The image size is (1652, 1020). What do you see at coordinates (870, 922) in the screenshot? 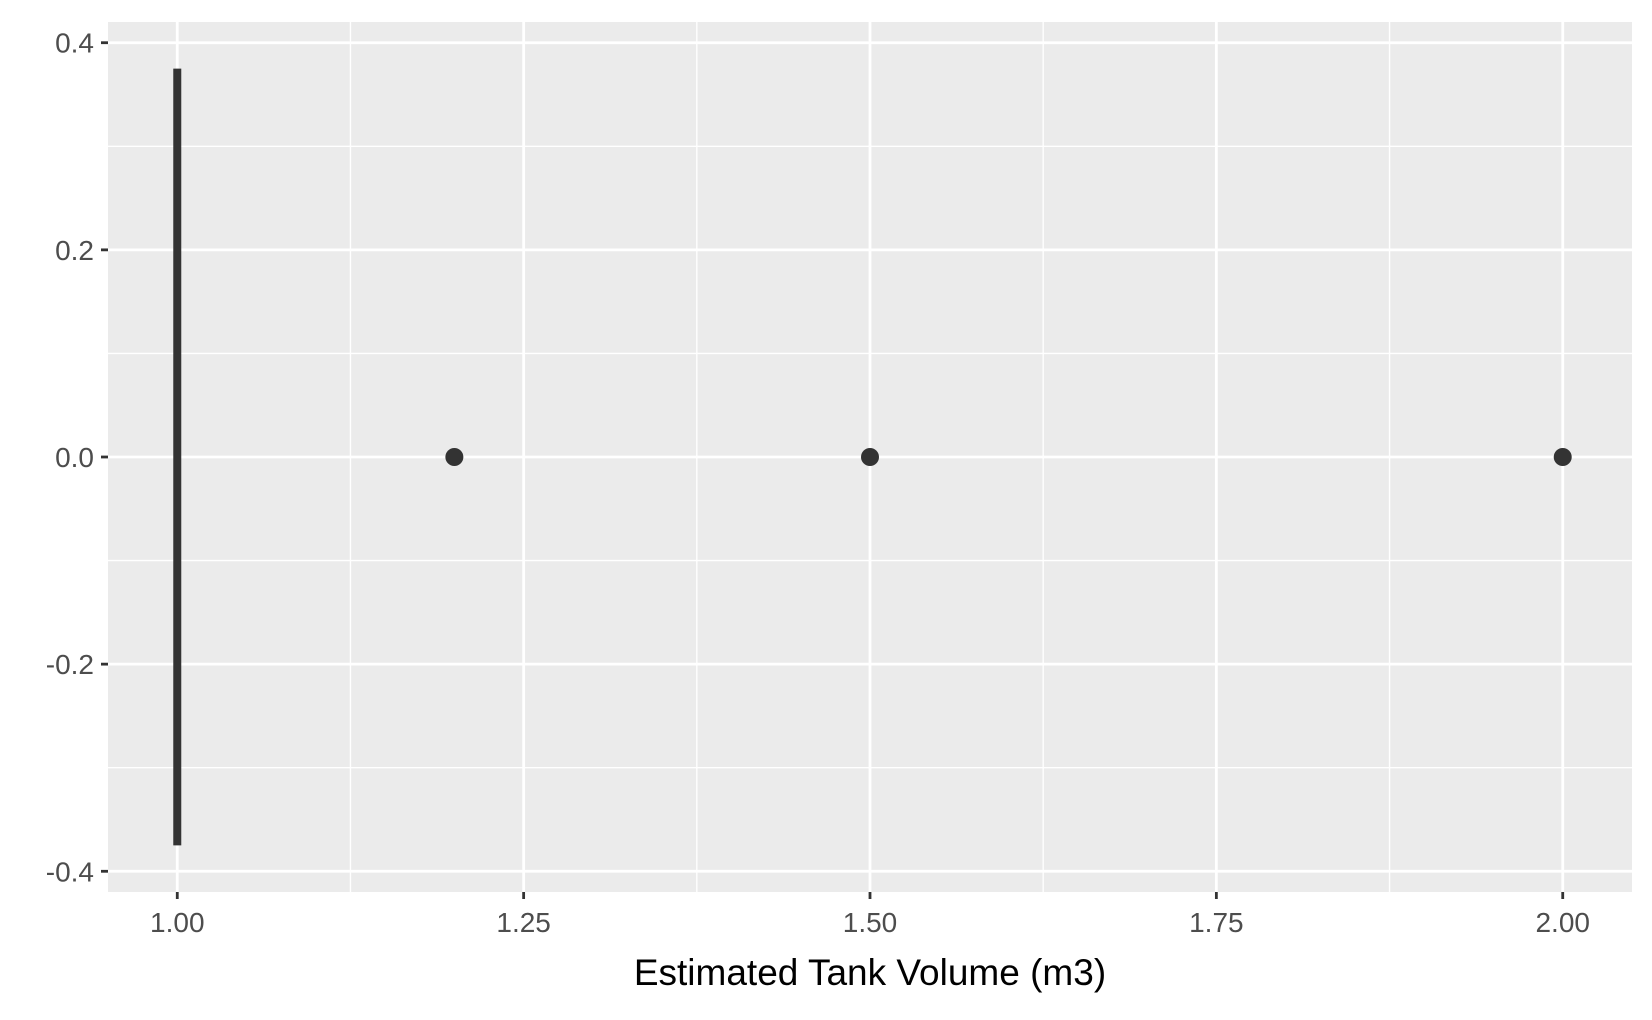
I see `x-tick-label: 1.50` at bounding box center [870, 922].